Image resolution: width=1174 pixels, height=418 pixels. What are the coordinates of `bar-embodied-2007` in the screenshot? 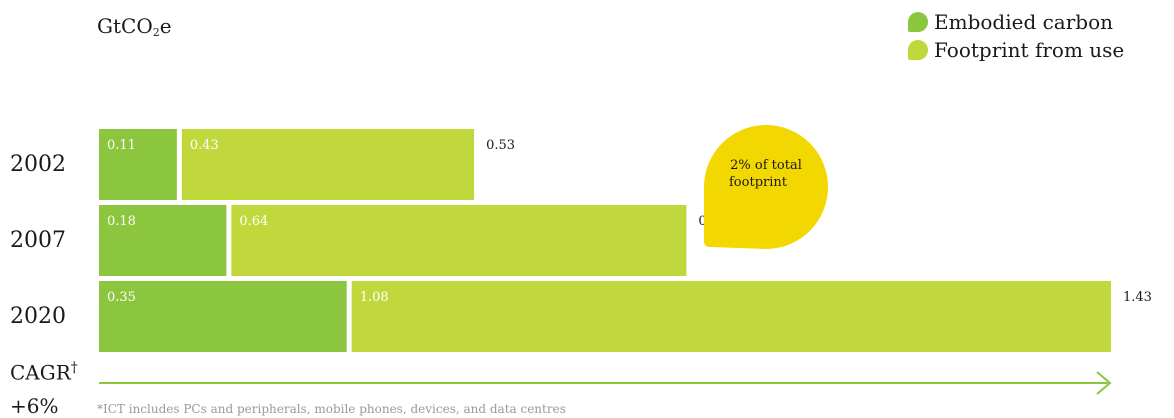 It's located at (163, 240).